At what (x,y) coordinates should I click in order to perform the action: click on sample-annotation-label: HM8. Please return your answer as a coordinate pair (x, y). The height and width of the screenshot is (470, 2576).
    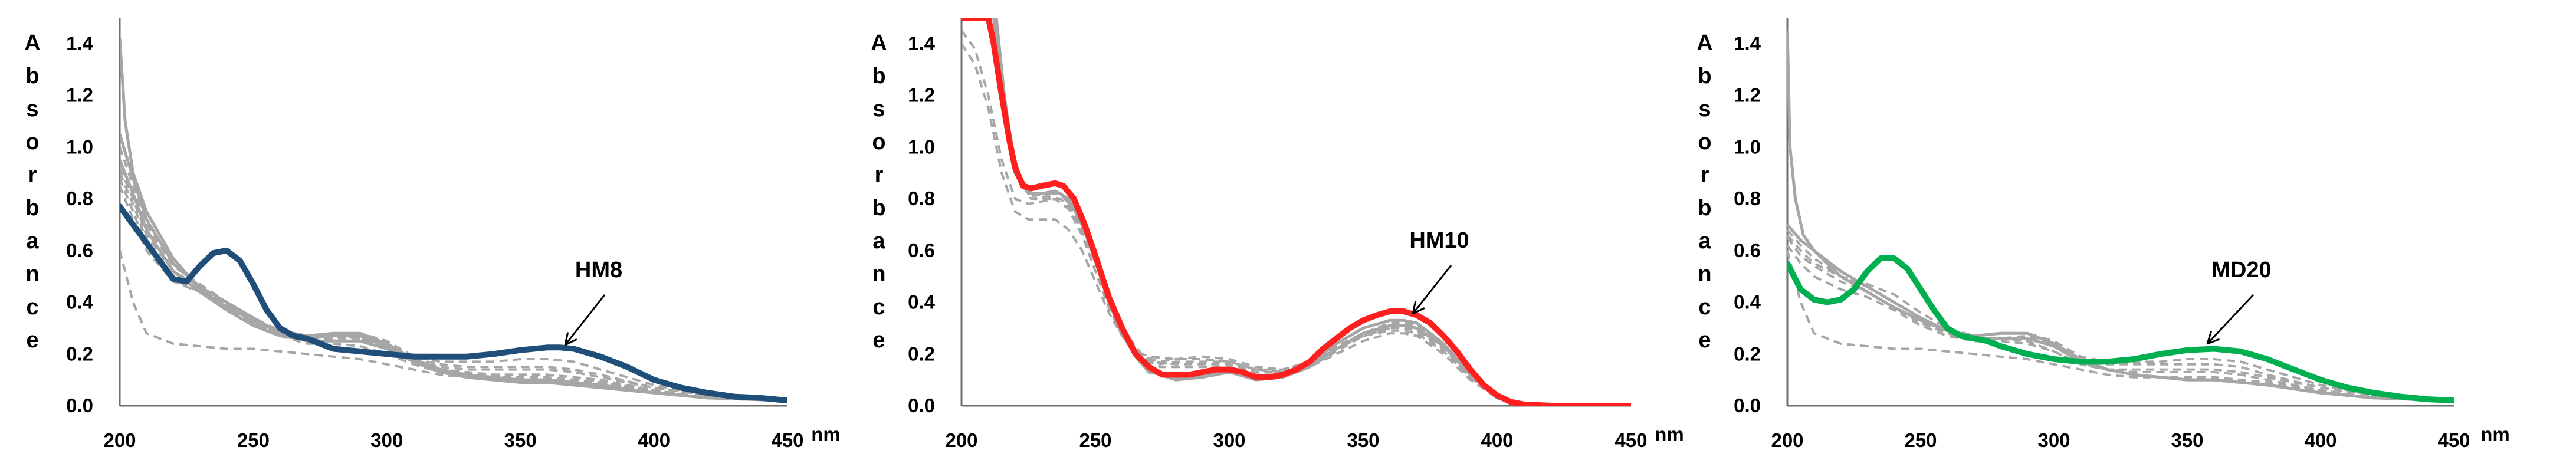
    Looking at the image, I should click on (598, 270).